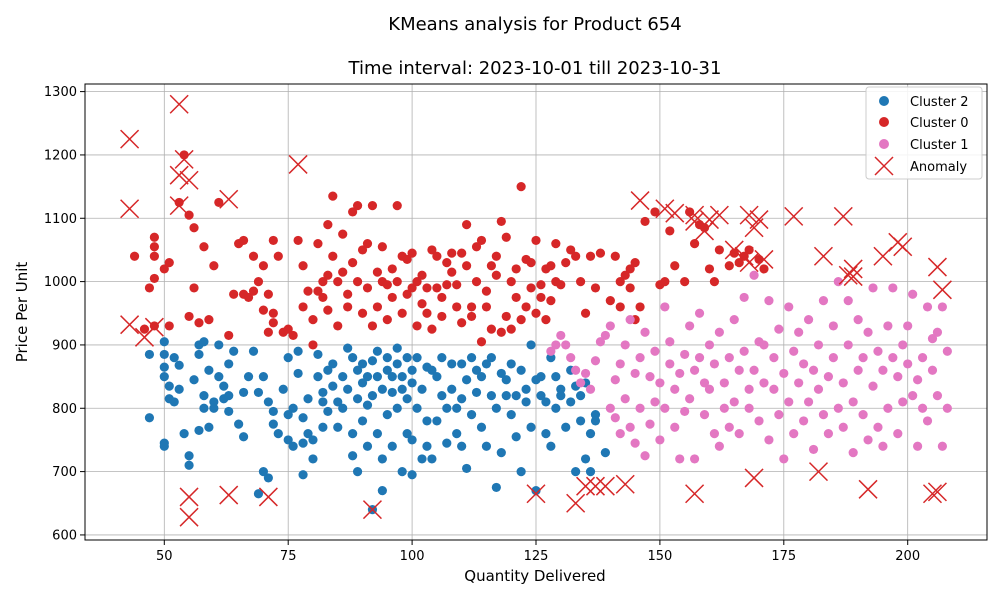 This screenshot has height=600, width=1000. What do you see at coordinates (536, 556) in the screenshot?
I see `x-tick-label: 125` at bounding box center [536, 556].